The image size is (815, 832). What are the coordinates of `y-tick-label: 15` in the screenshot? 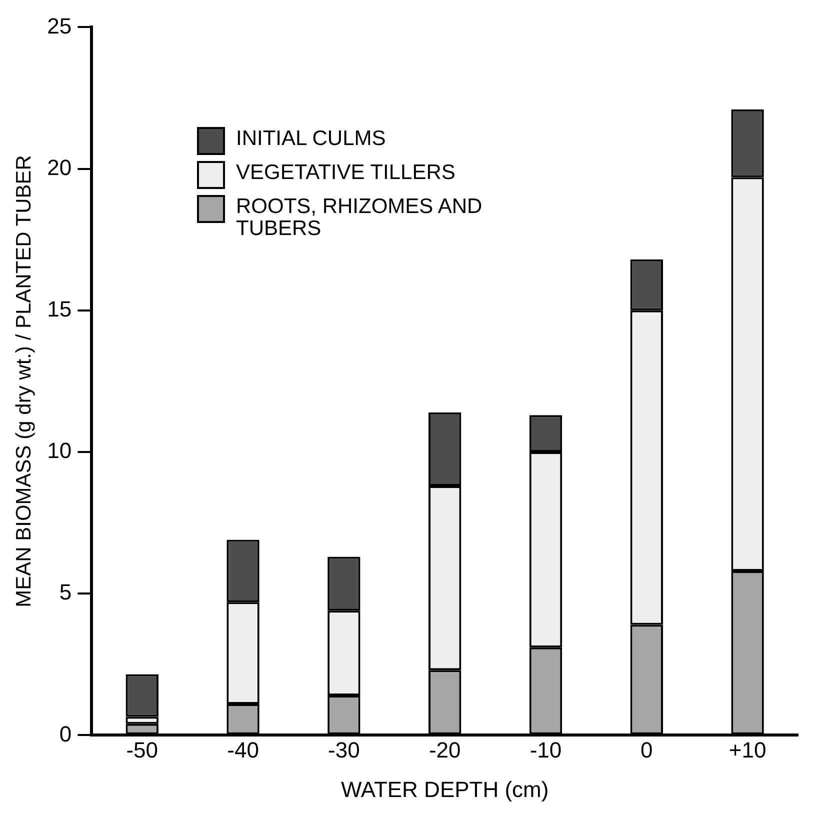 It's located at (59, 309).